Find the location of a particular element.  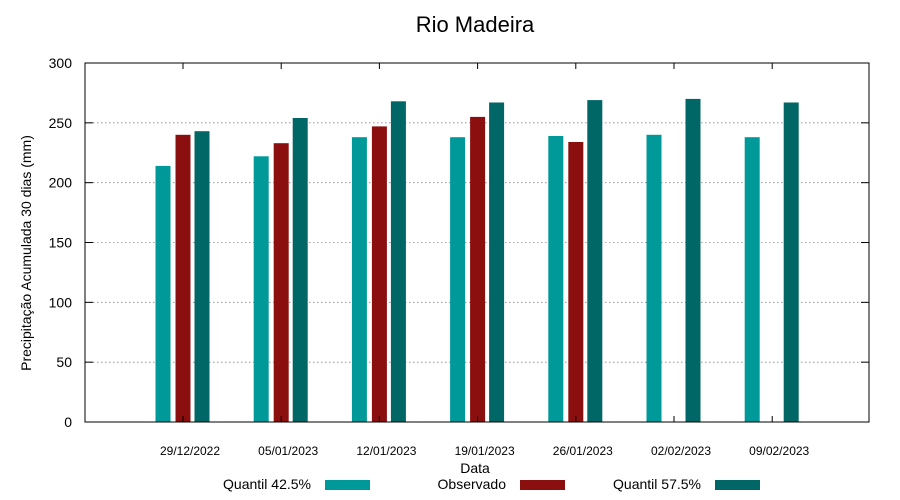

y-tick-label: 300 is located at coordinates (61, 63).